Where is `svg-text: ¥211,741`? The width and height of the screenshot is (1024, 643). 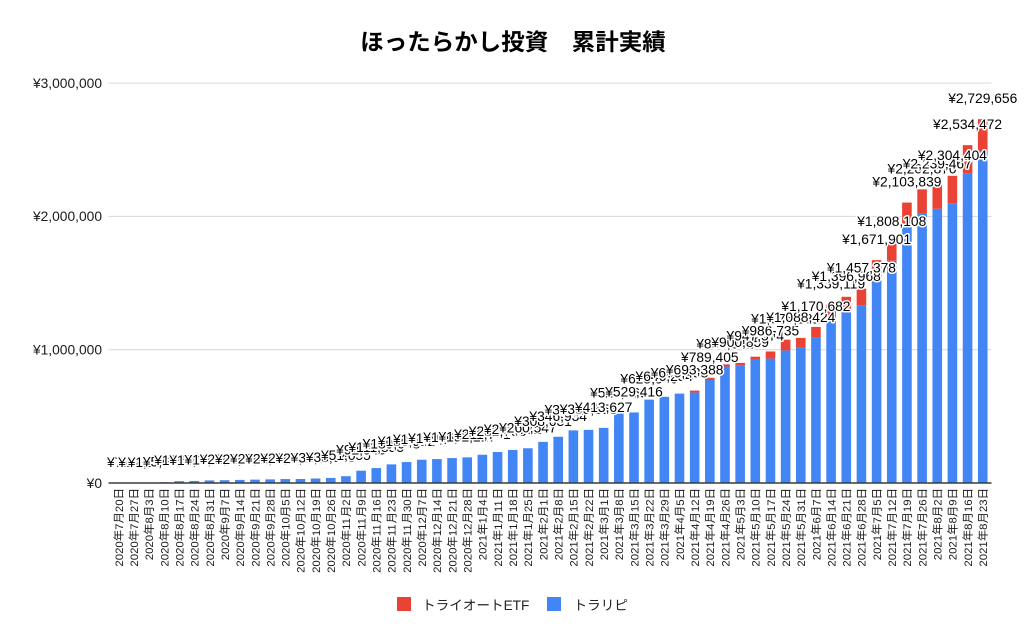 svg-text: ¥211,741 is located at coordinates (482, 434).